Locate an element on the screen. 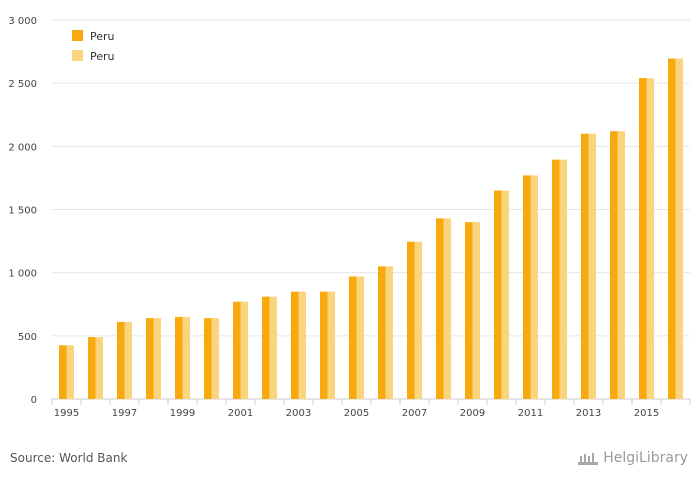 The height and width of the screenshot is (483, 700). y-tick-label: 1 500 is located at coordinates (22, 211).